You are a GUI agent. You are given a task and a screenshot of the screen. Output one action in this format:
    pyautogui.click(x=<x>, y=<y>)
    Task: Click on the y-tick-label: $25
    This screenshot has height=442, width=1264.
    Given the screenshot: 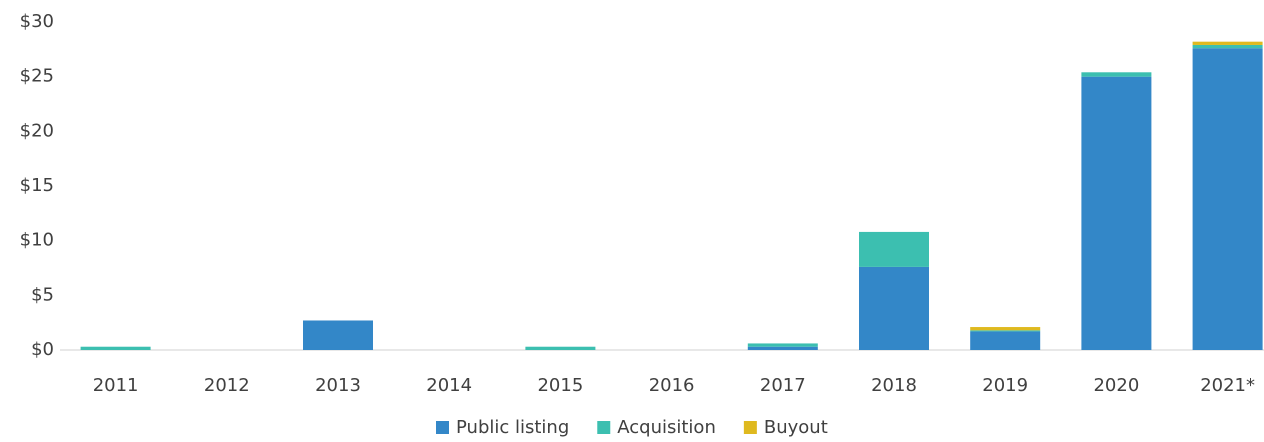 What is the action you would take?
    pyautogui.click(x=37, y=76)
    